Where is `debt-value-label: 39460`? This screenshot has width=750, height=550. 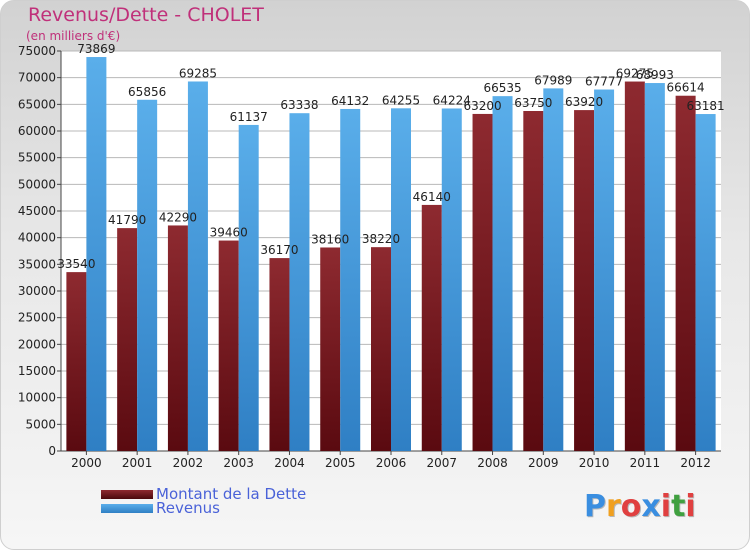
debt-value-label: 39460 is located at coordinates (229, 233).